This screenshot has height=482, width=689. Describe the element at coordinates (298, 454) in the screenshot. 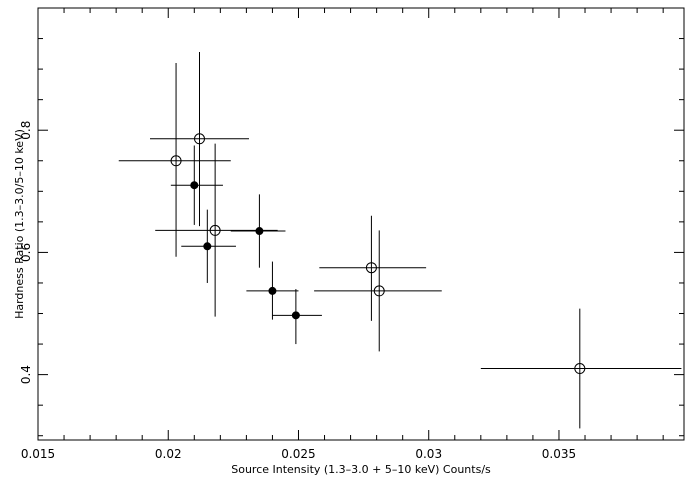

I see `x-tick-label: 0.025` at that location.